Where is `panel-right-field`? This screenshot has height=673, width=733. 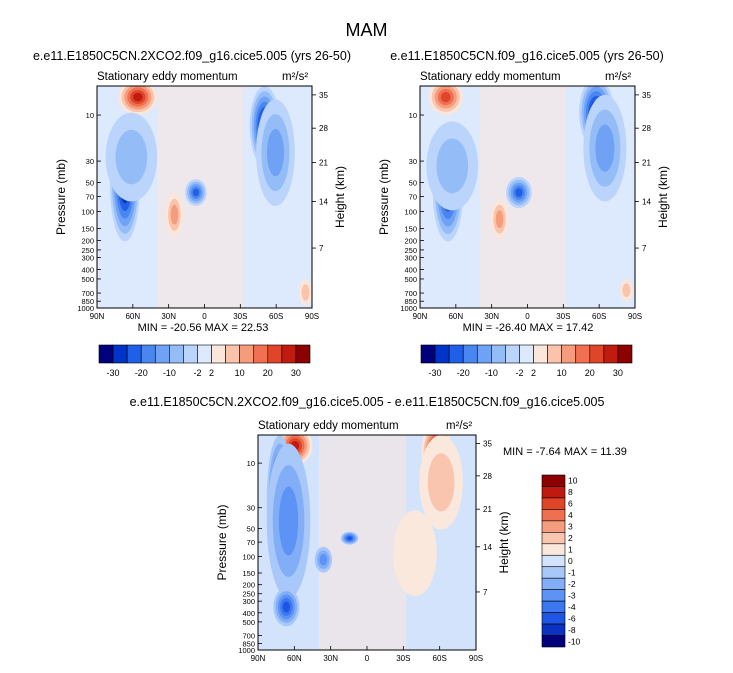
panel-right-field is located at coordinates (527, 197).